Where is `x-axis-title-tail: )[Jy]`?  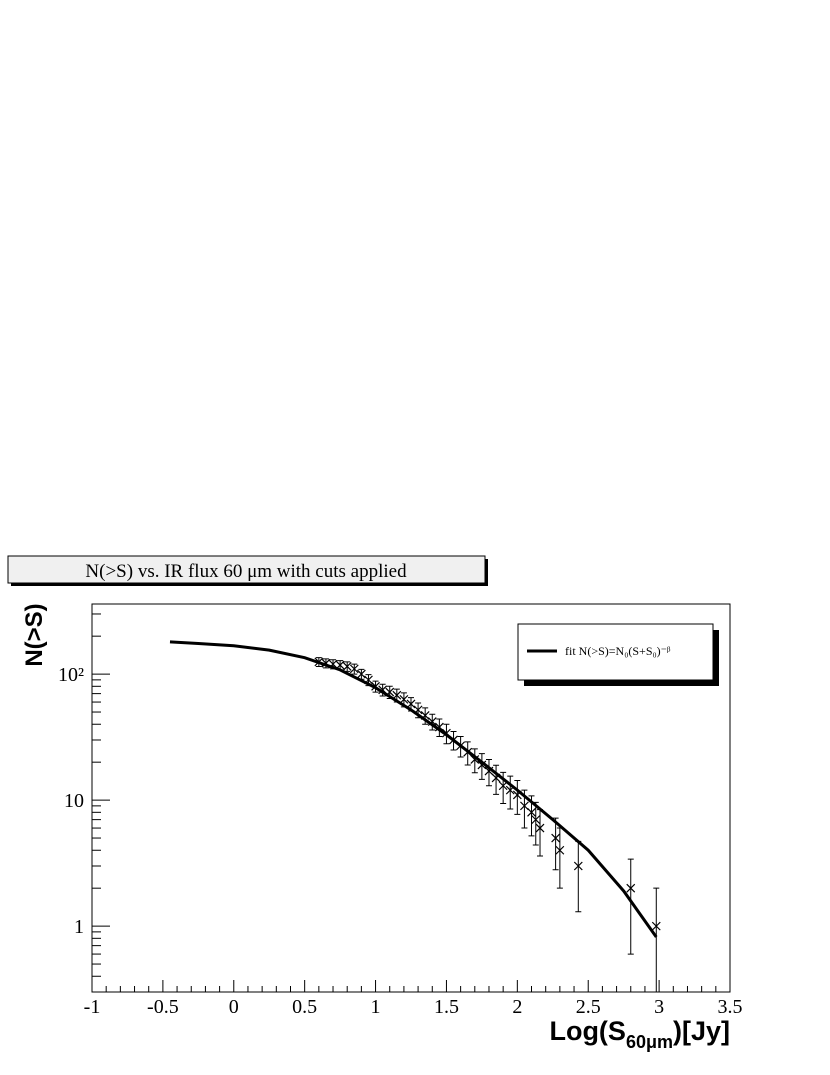 x-axis-title-tail: )[Jy] is located at coordinates (701, 1031).